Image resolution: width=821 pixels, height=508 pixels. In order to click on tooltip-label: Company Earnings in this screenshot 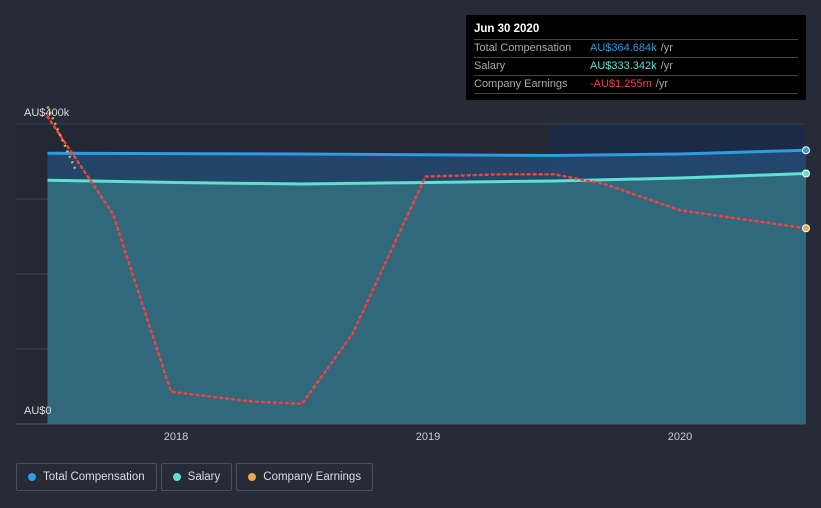, I will do `click(521, 84)`.